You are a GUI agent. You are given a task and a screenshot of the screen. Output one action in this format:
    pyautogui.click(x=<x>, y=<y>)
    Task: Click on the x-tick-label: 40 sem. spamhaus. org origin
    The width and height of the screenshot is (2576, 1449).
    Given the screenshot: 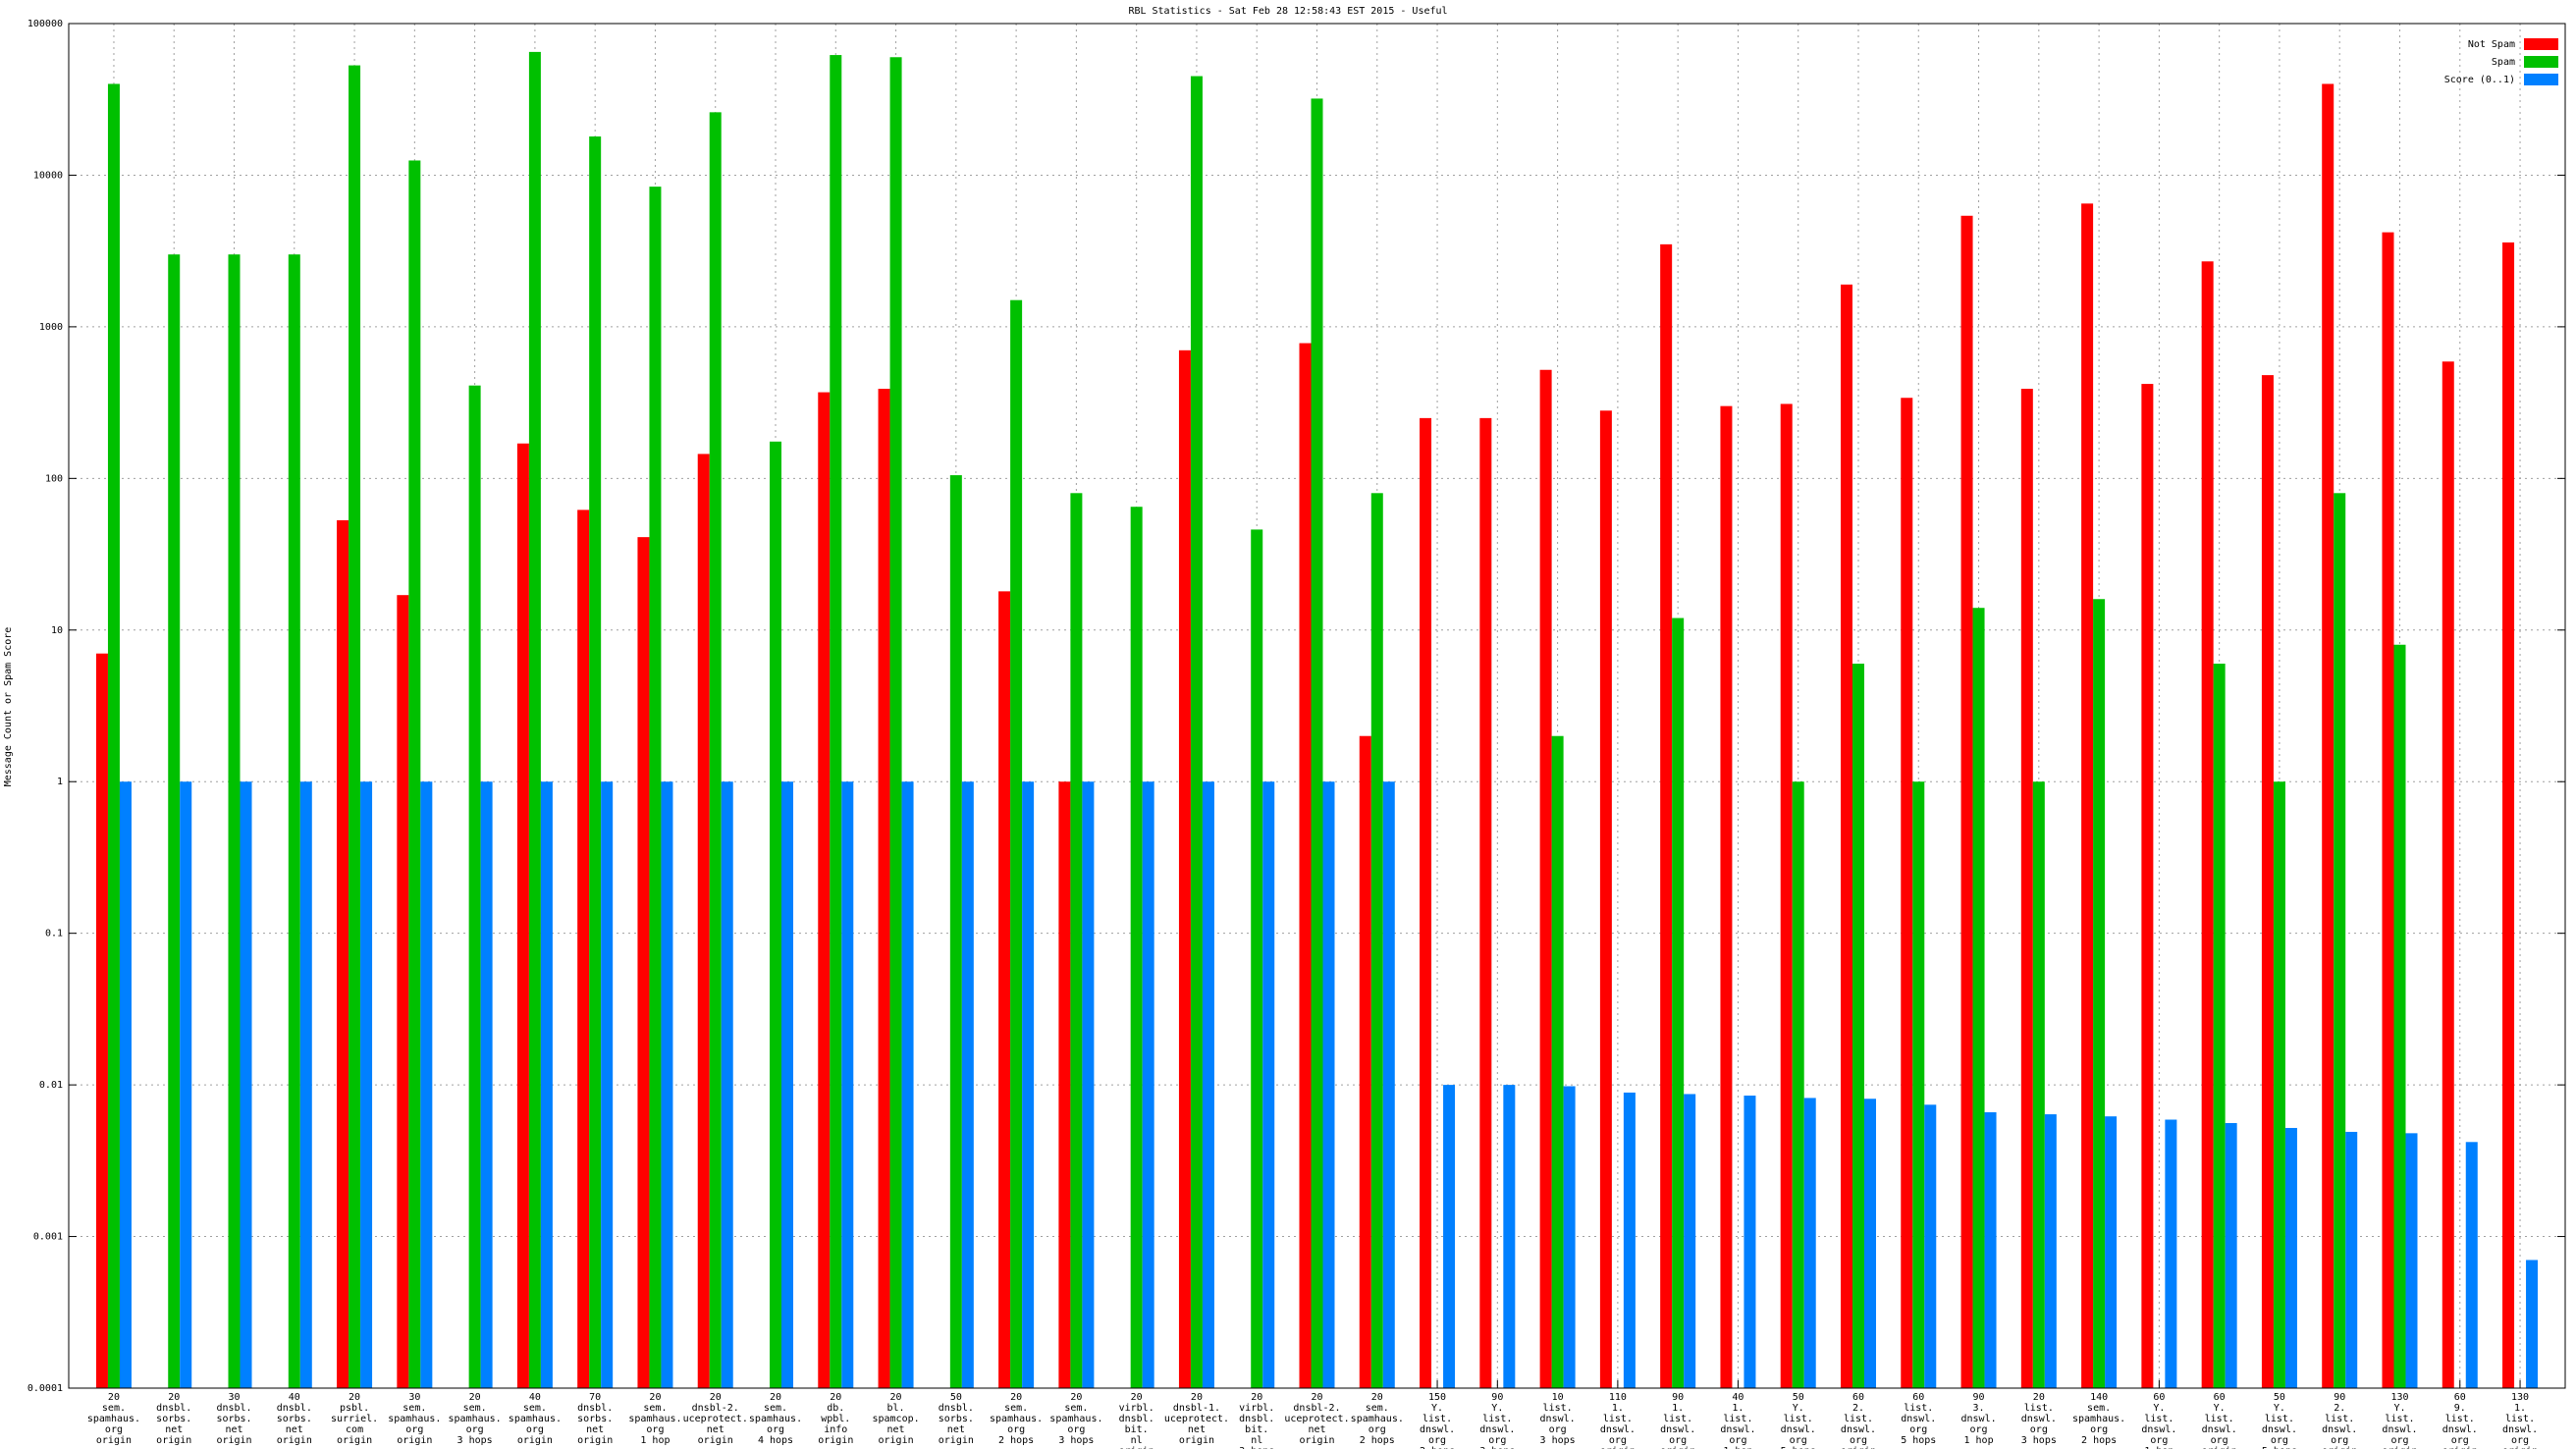 What is the action you would take?
    pyautogui.click(x=535, y=1419)
    